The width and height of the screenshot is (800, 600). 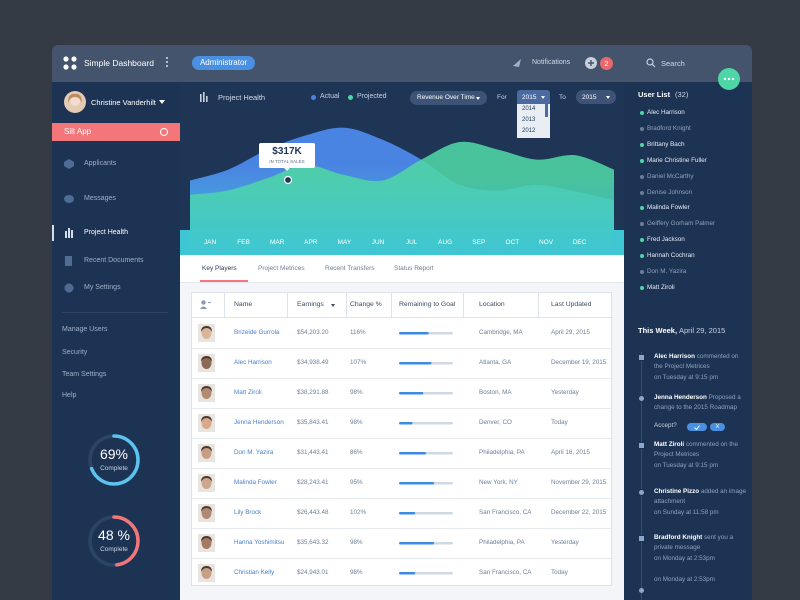 What do you see at coordinates (254, 572) in the screenshot?
I see `player-name: Christian Kelly` at bounding box center [254, 572].